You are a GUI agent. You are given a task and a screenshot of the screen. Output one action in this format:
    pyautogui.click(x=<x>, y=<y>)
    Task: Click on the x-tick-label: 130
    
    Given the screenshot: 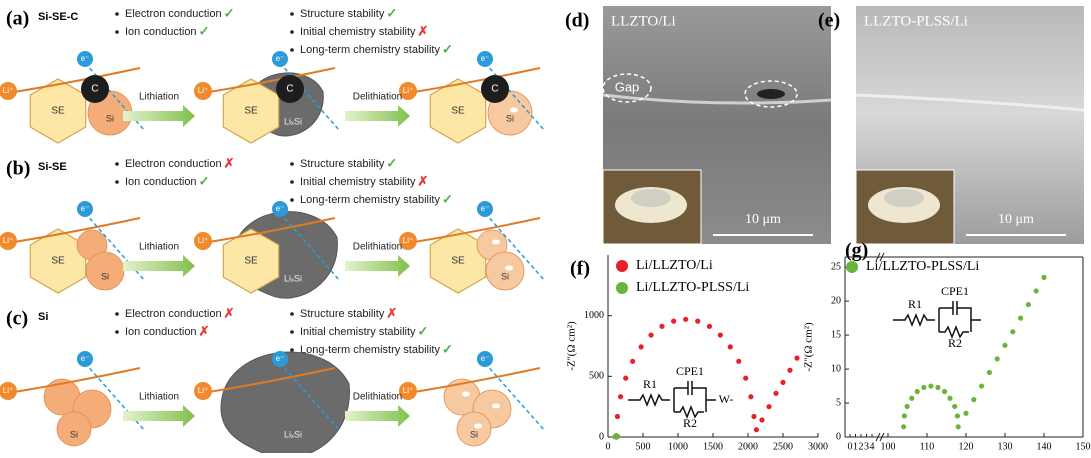 What is the action you would take?
    pyautogui.click(x=1005, y=446)
    